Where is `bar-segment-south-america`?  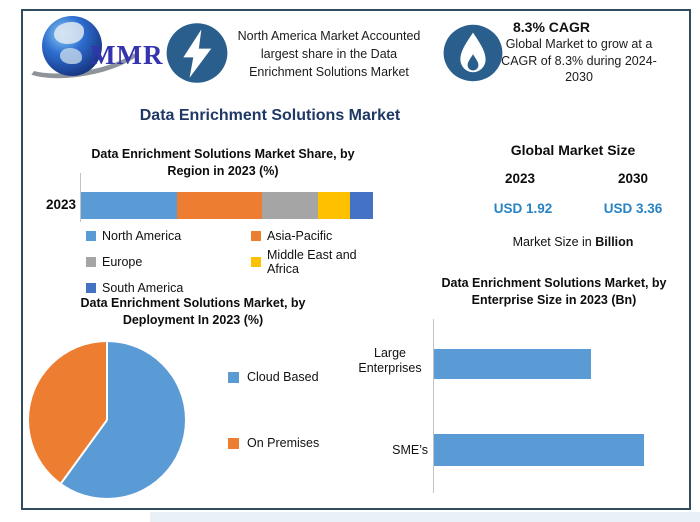
bar-segment-south-america is located at coordinates (361, 205).